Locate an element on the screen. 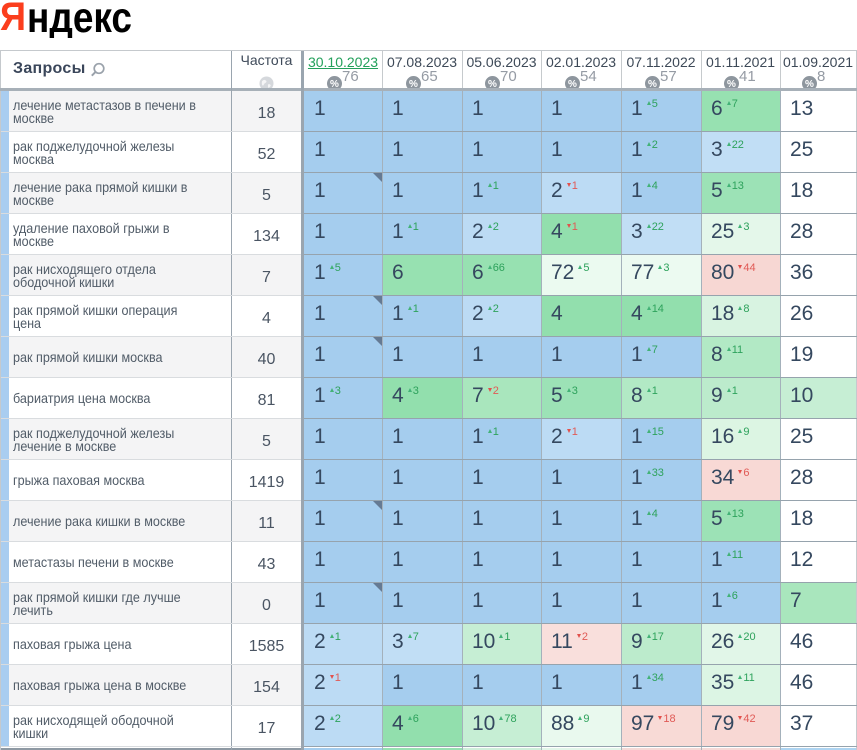  svg-text: Я is located at coordinates (13, 19).